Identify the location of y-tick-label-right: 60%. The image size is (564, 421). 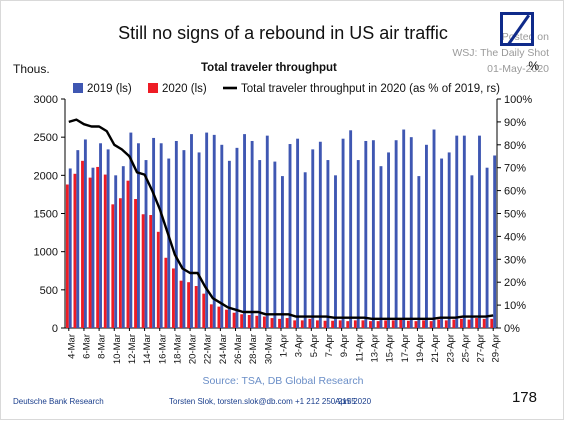
(515, 192).